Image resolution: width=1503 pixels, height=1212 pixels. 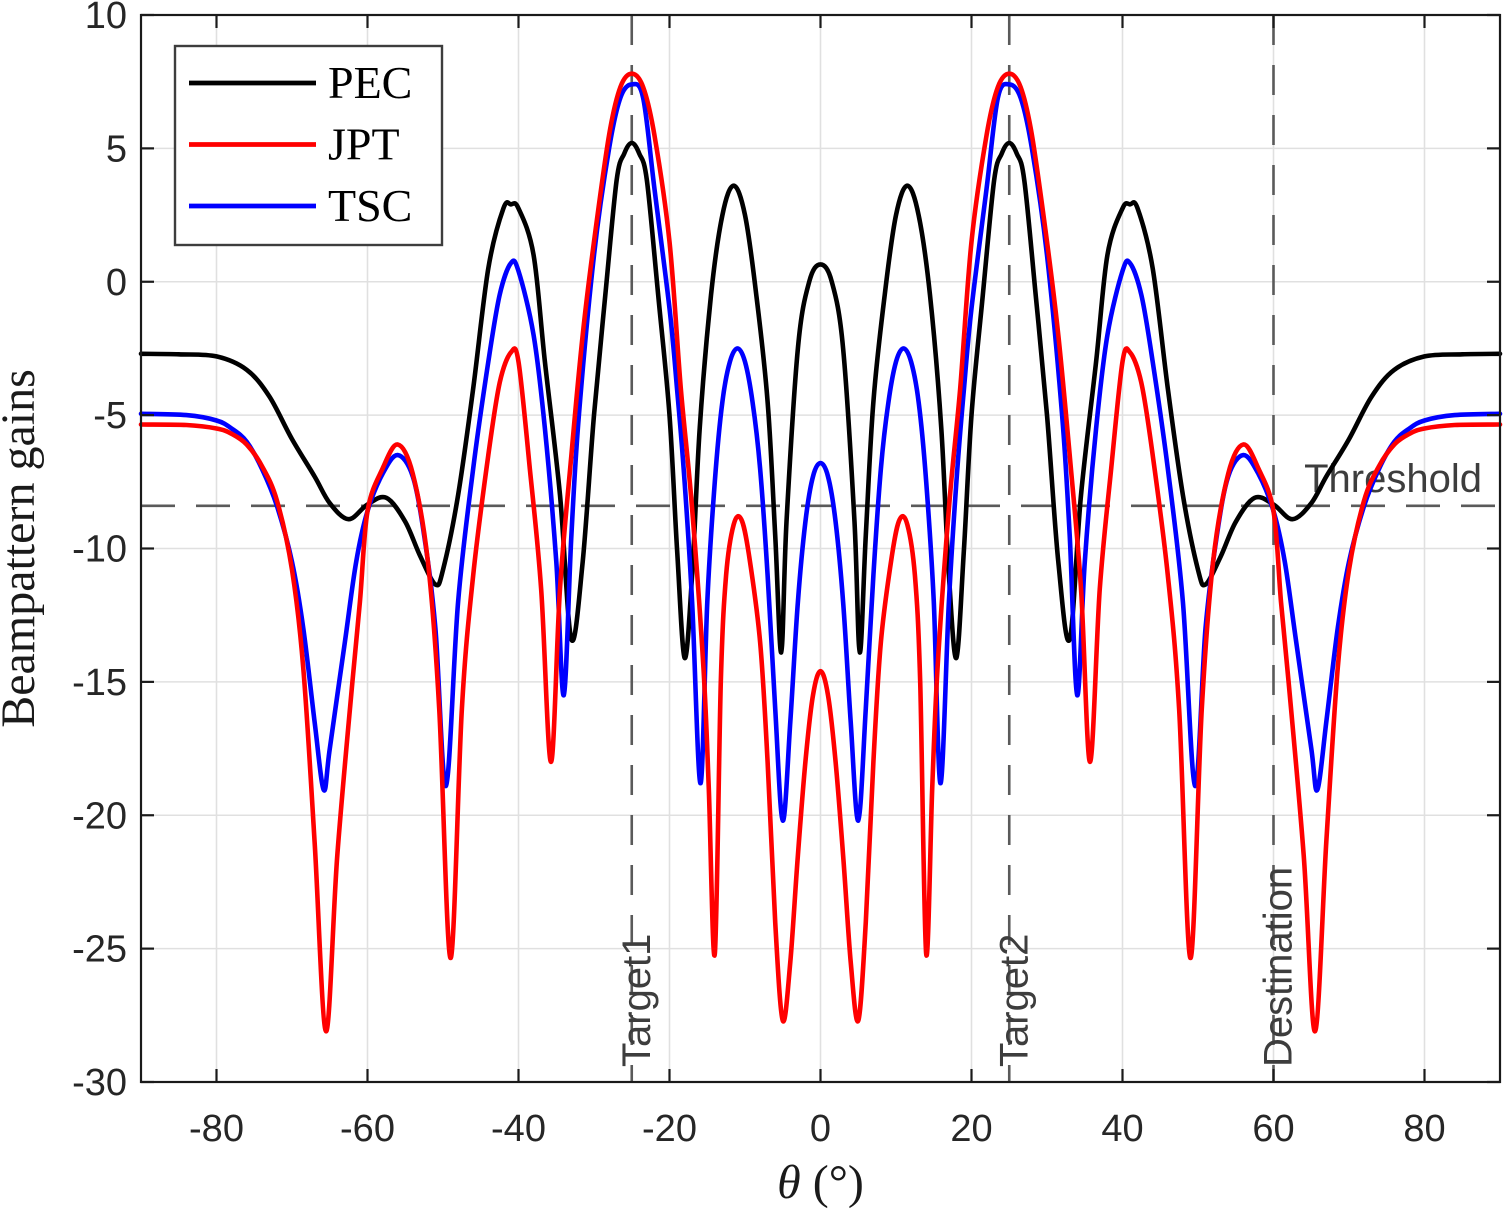 What do you see at coordinates (99, 950) in the screenshot?
I see `y-tick-label--25: -25` at bounding box center [99, 950].